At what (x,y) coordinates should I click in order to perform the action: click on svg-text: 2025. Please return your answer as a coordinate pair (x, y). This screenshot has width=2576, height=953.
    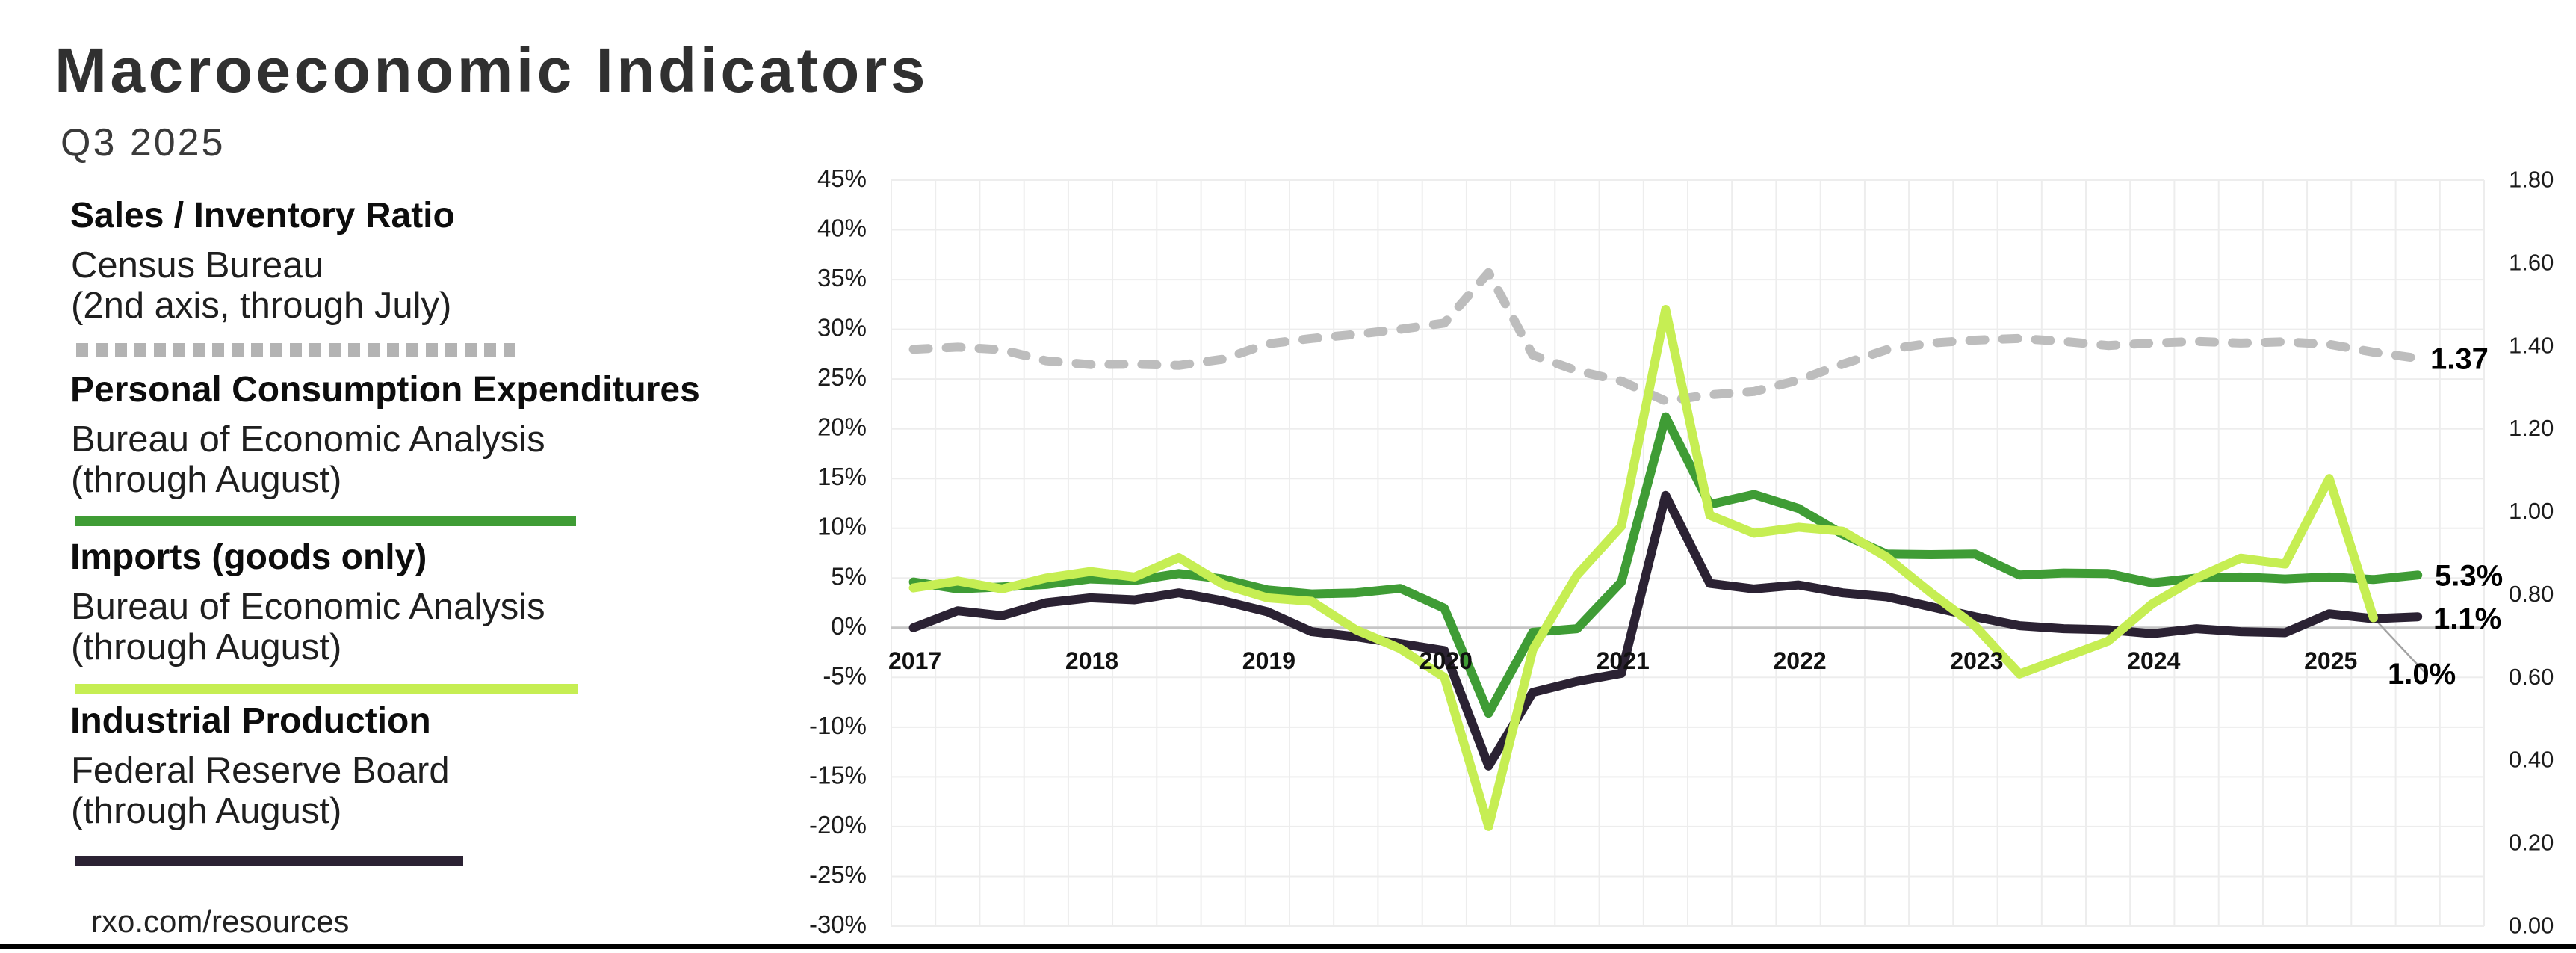
    Looking at the image, I should click on (2330, 660).